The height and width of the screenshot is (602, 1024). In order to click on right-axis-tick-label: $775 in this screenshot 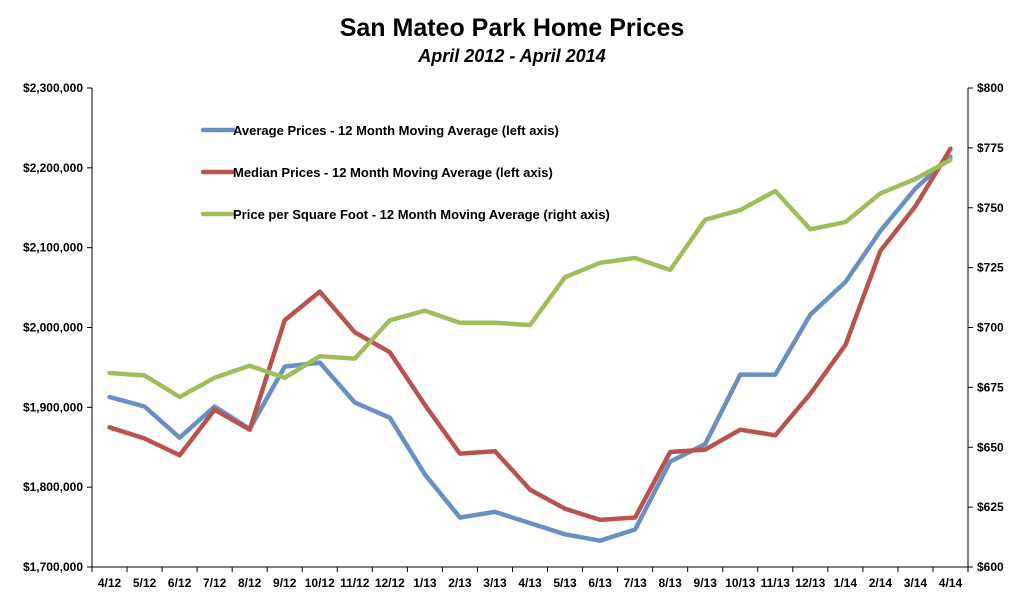, I will do `click(990, 148)`.